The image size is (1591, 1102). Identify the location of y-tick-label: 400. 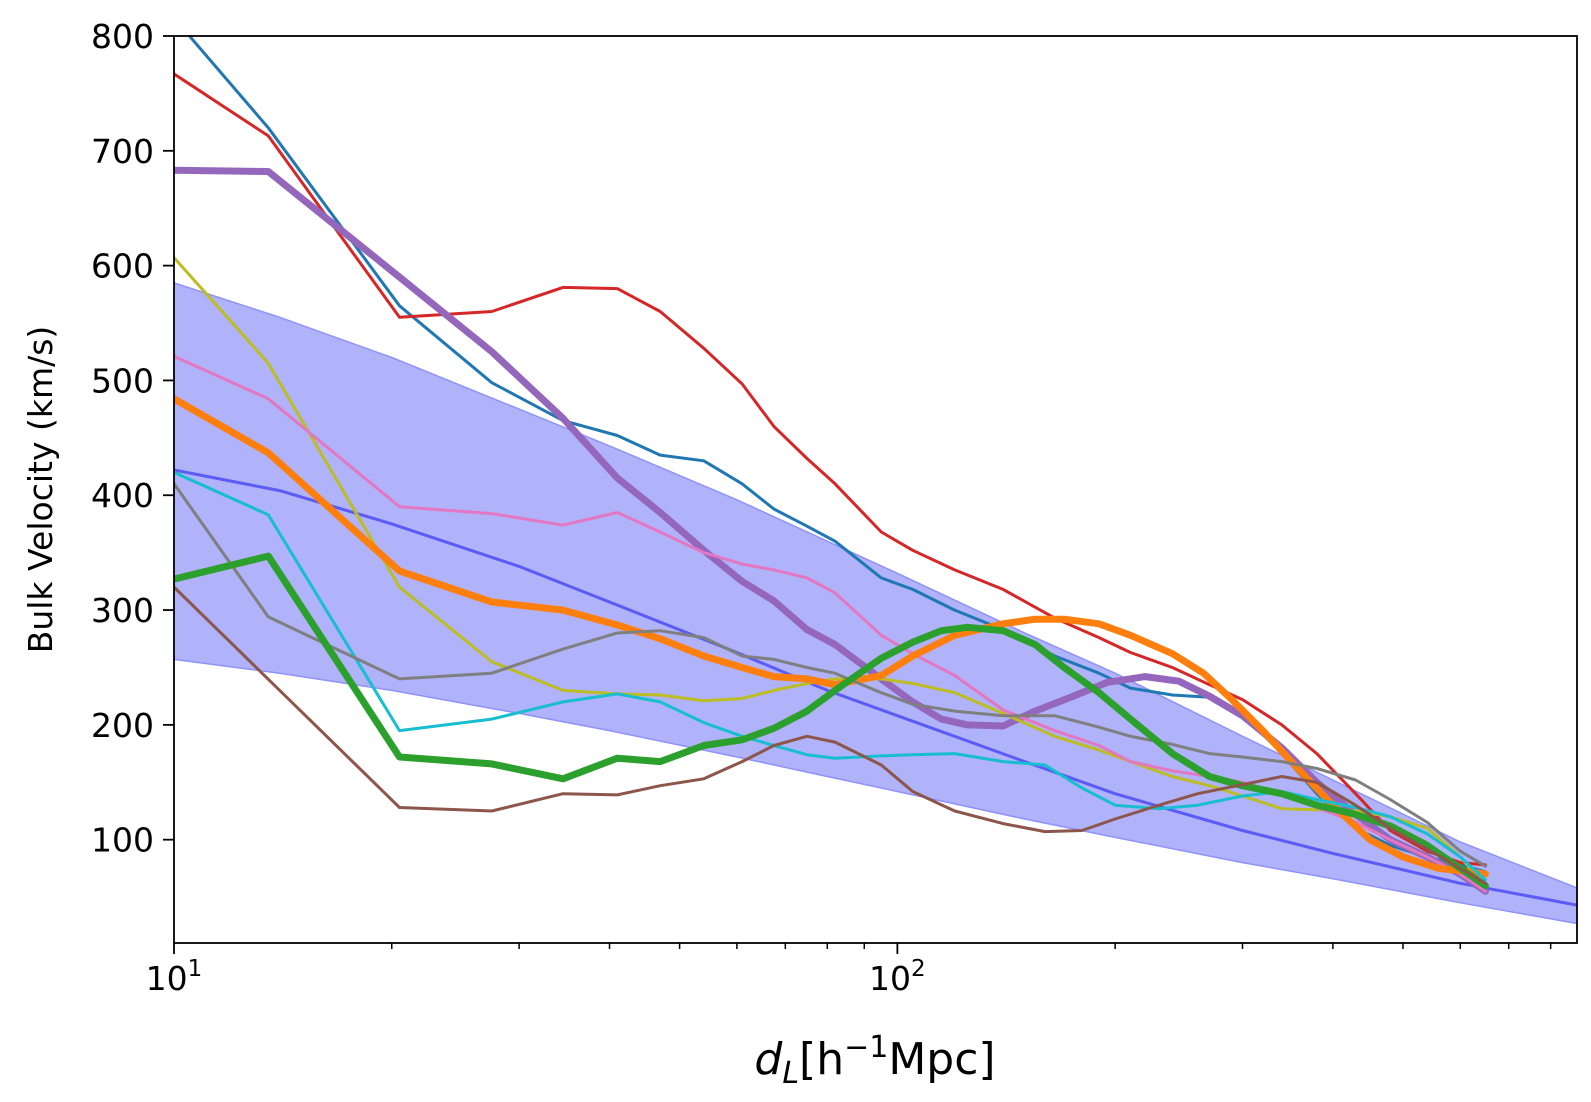
(122, 495).